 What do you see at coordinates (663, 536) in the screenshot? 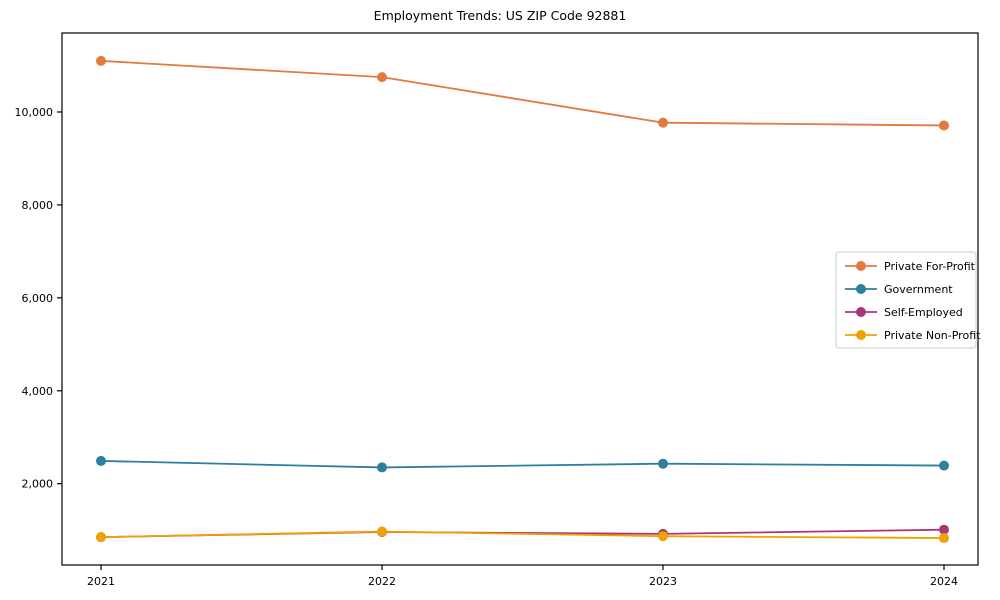
I see `data-point-private-non-profit-2023` at bounding box center [663, 536].